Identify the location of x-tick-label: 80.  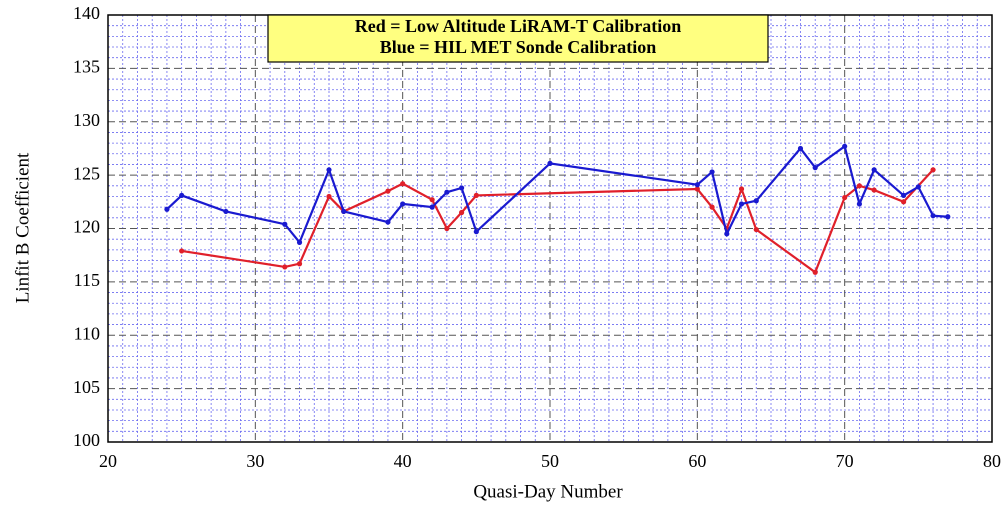
(992, 461).